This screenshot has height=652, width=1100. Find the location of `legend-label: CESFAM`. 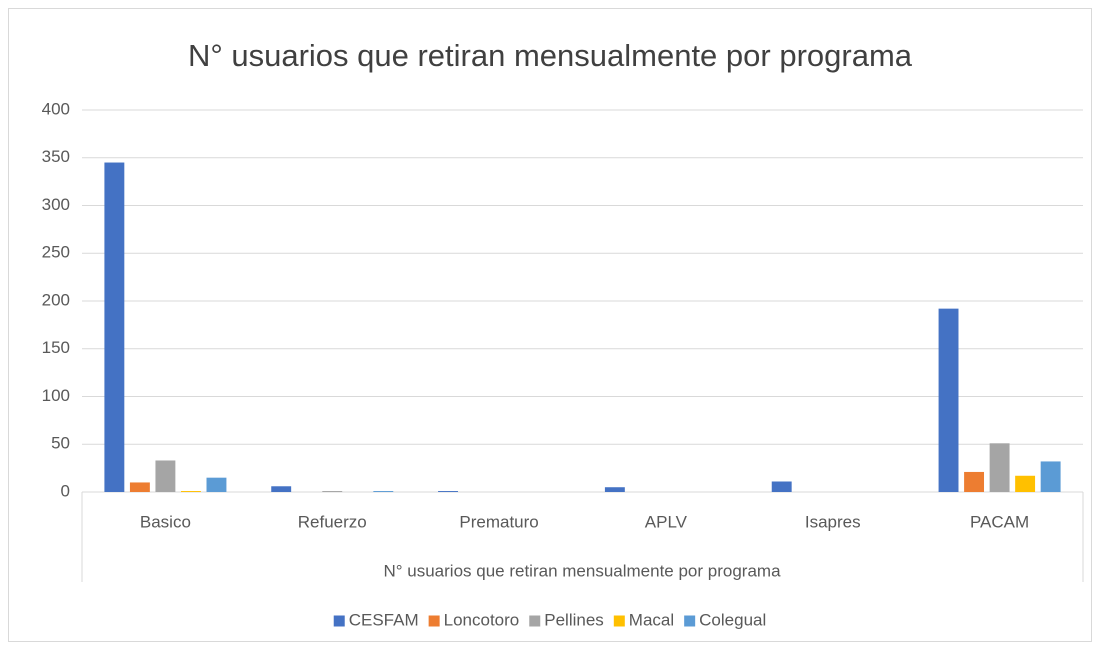

legend-label: CESFAM is located at coordinates (384, 619).